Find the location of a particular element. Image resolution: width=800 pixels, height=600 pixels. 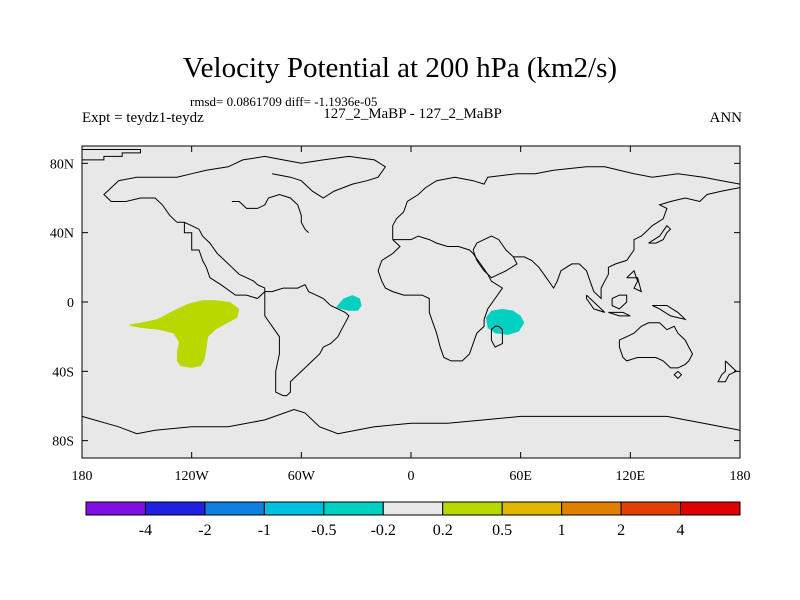

feature-central-pacific-positive is located at coordinates (184, 334).